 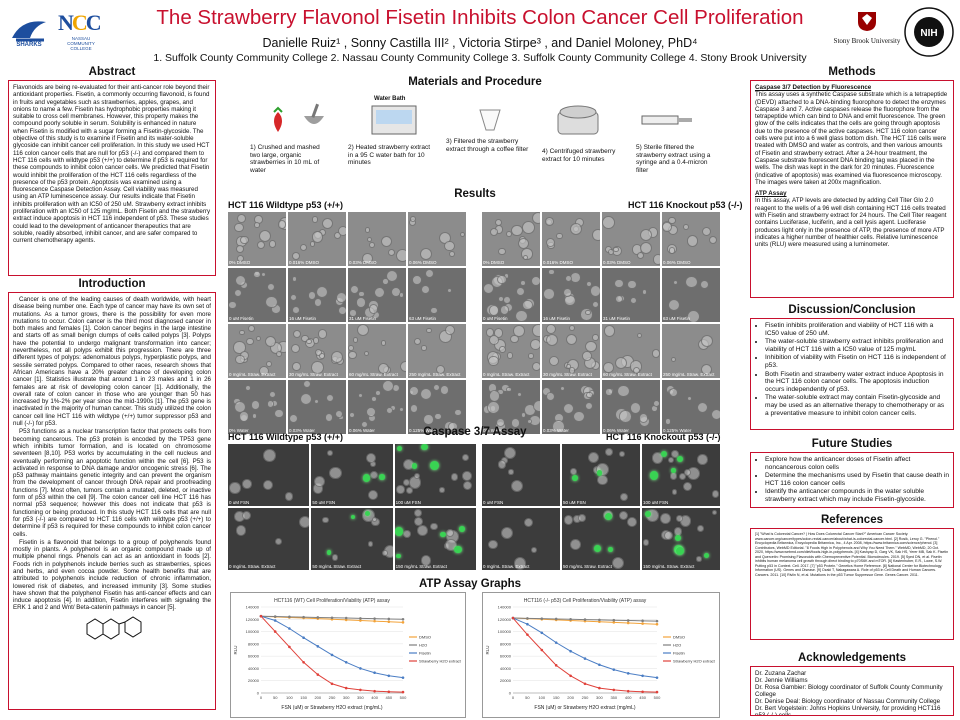 What do you see at coordinates (689, 374) in the screenshot?
I see `micrograph-label: 250 mg/mL Straw. Extract` at bounding box center [689, 374].